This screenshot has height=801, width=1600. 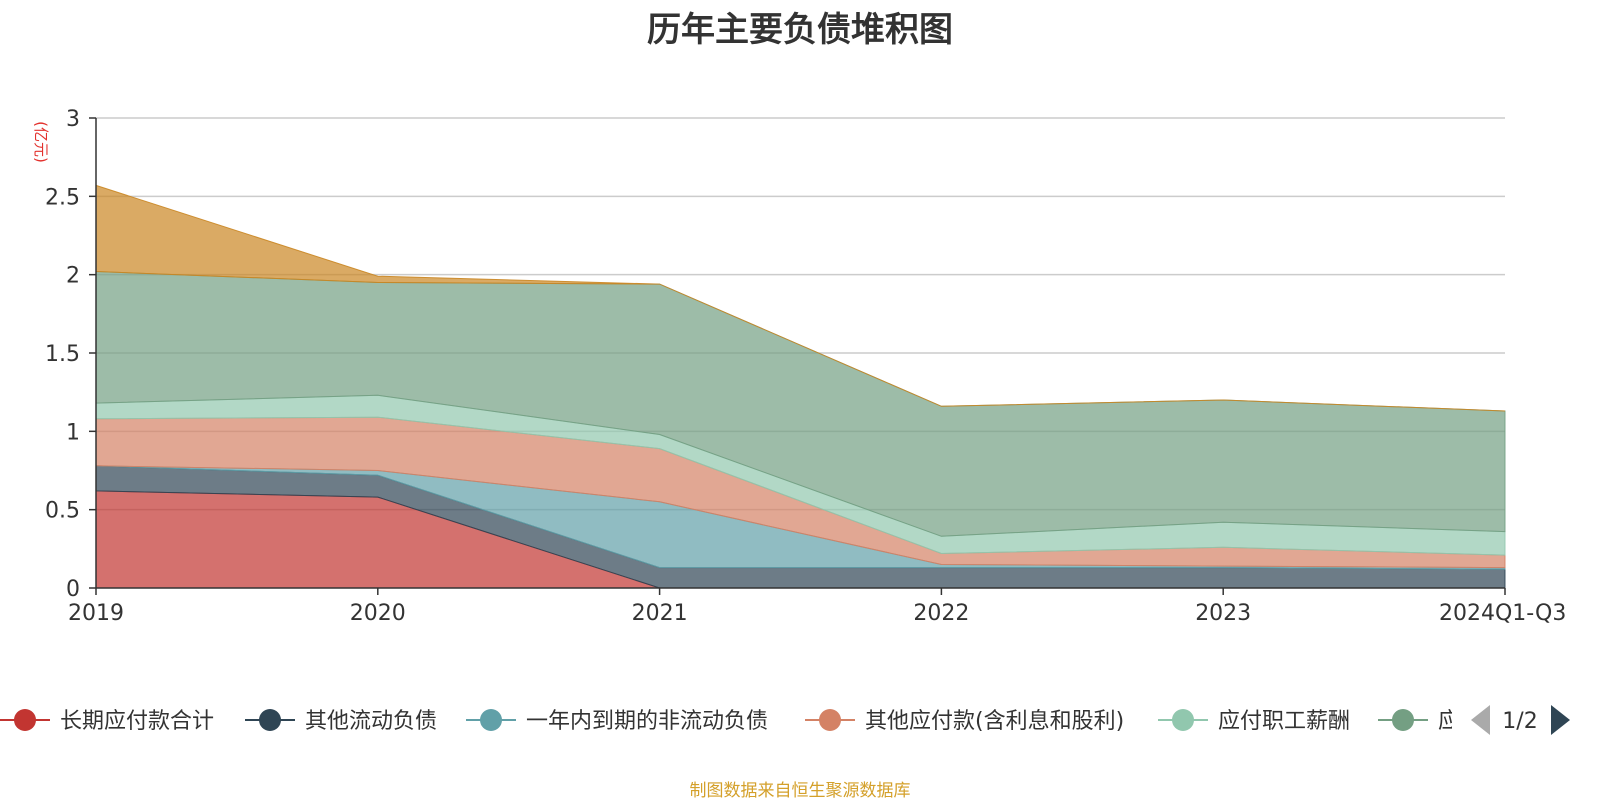 I want to click on y-tick-label-4: 2, so click(x=73, y=276).